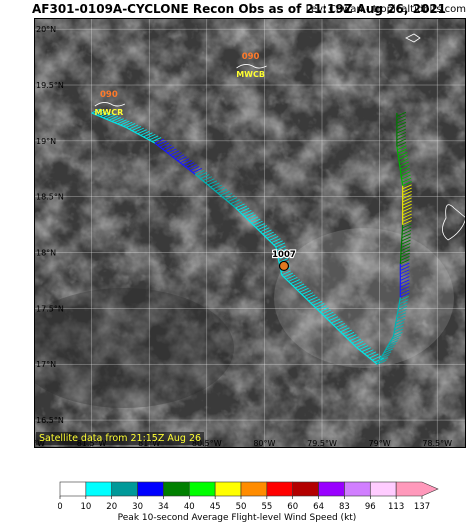 The width and height of the screenshot is (474, 526). What do you see at coordinates (180, 84) in the screenshot?
I see `stations: 090 MWCB 090 MWCR` at bounding box center [180, 84].